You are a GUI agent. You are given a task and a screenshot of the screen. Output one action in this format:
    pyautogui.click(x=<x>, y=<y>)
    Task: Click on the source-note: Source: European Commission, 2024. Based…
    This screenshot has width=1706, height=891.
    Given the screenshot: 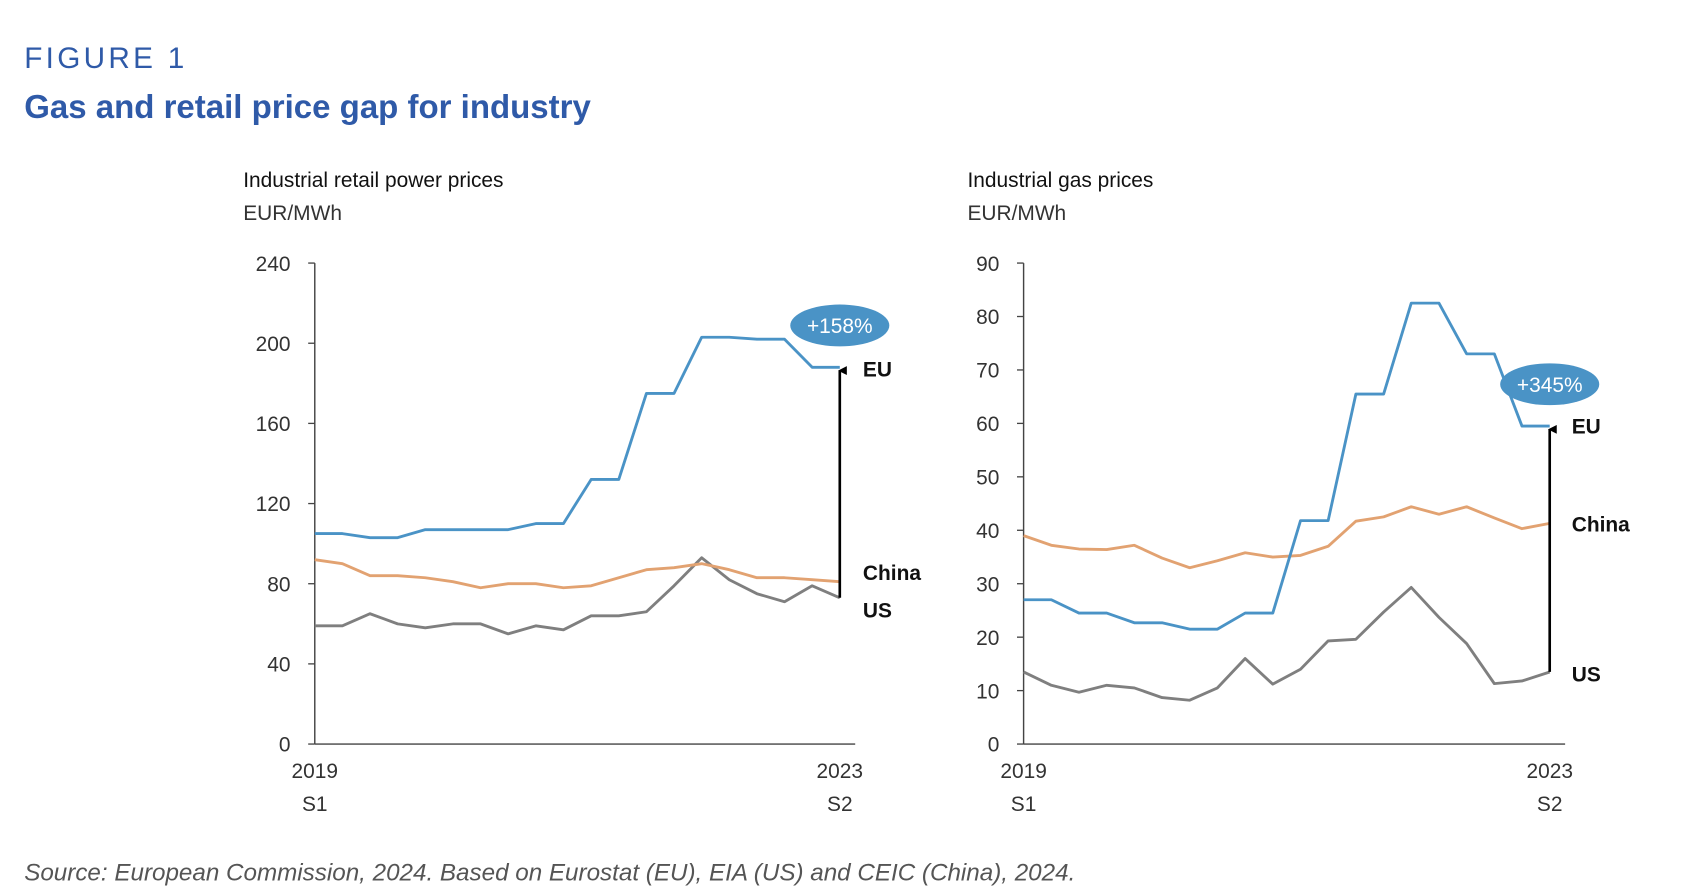 What is the action you would take?
    pyautogui.click(x=549, y=873)
    